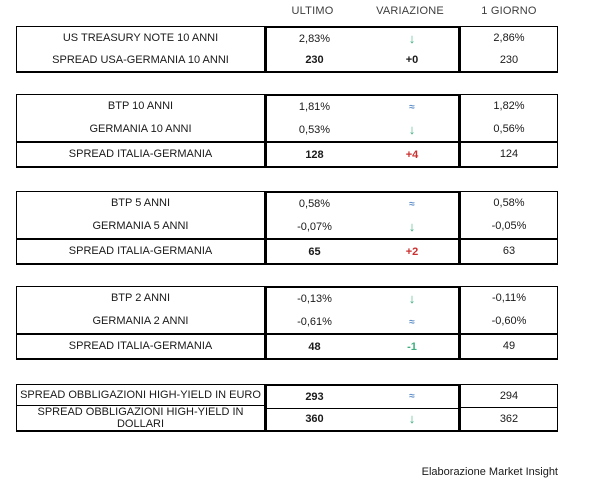 The width and height of the screenshot is (601, 504). I want to click on giorno-column: 0,58% -0,05% 63, so click(509, 228).